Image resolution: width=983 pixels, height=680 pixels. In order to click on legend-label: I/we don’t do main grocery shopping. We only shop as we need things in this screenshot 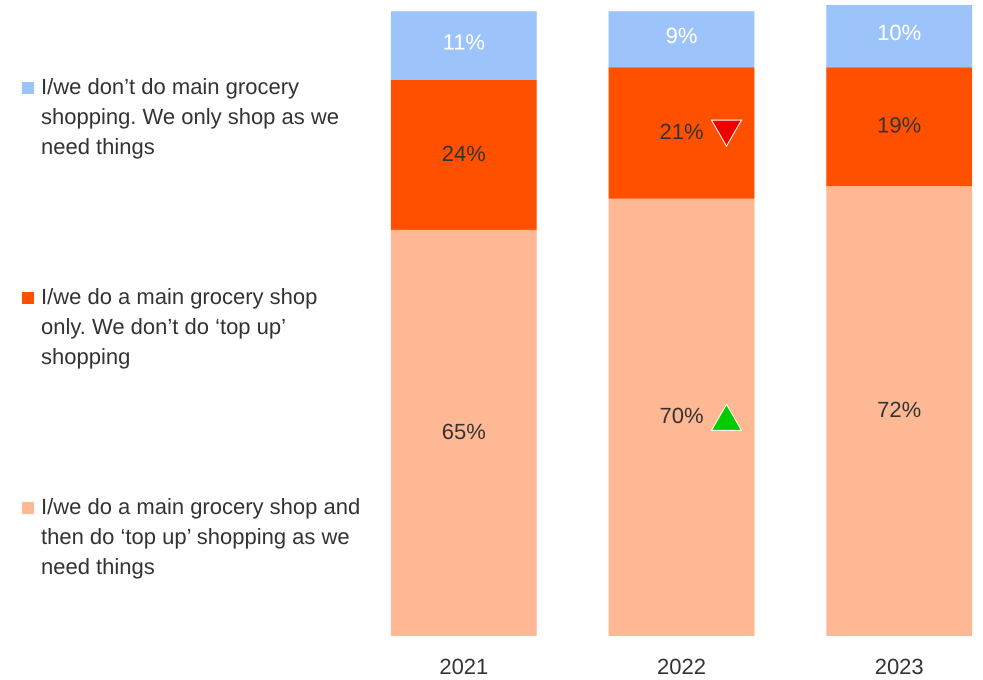, I will do `click(190, 116)`.